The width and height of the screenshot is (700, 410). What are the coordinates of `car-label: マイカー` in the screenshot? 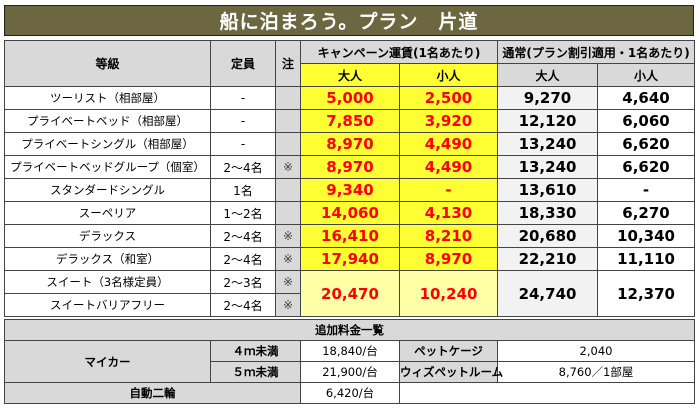 It's located at (107, 361).